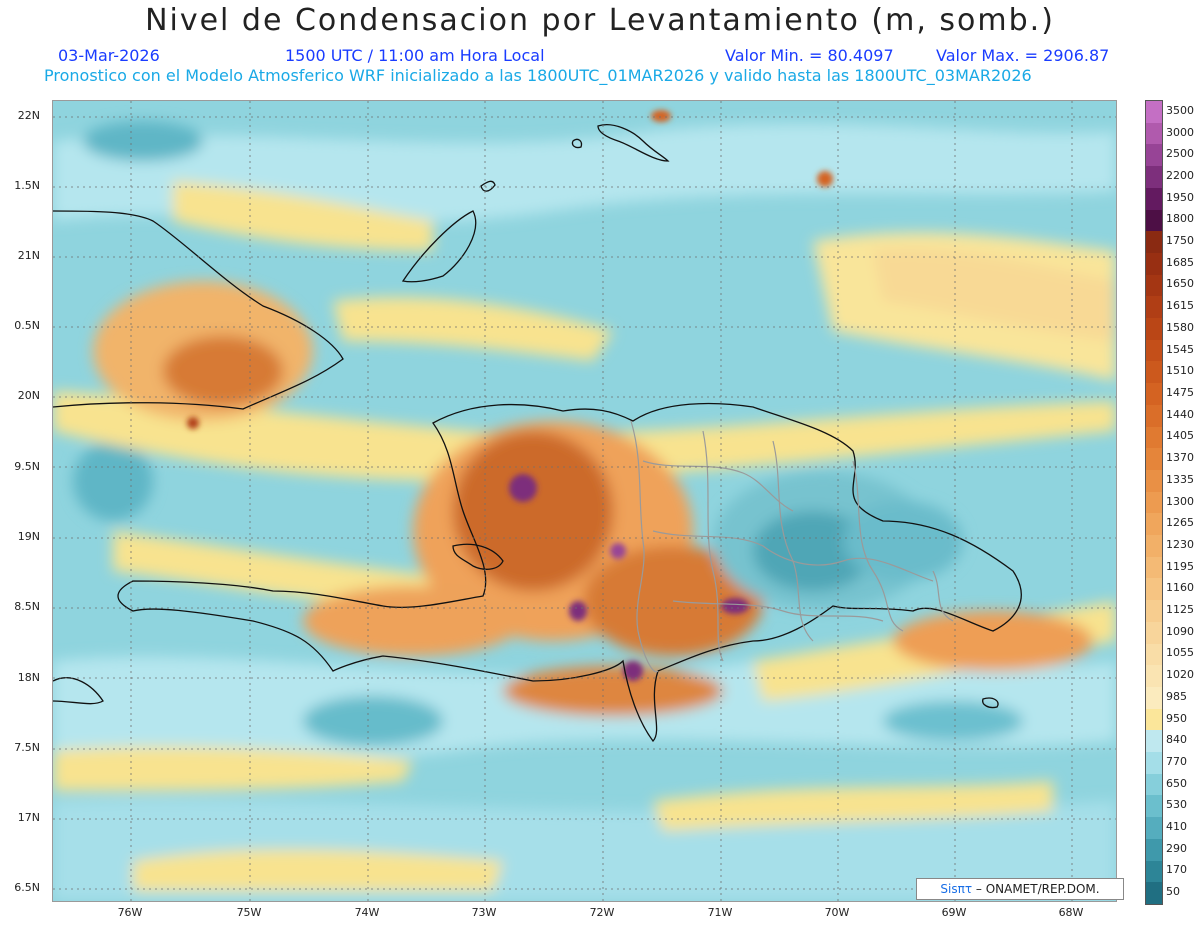 The height and width of the screenshot is (927, 1200). What do you see at coordinates (415, 55) in the screenshot?
I see `forecast-time: 1500 UTC / 11:00 am Hora Local` at bounding box center [415, 55].